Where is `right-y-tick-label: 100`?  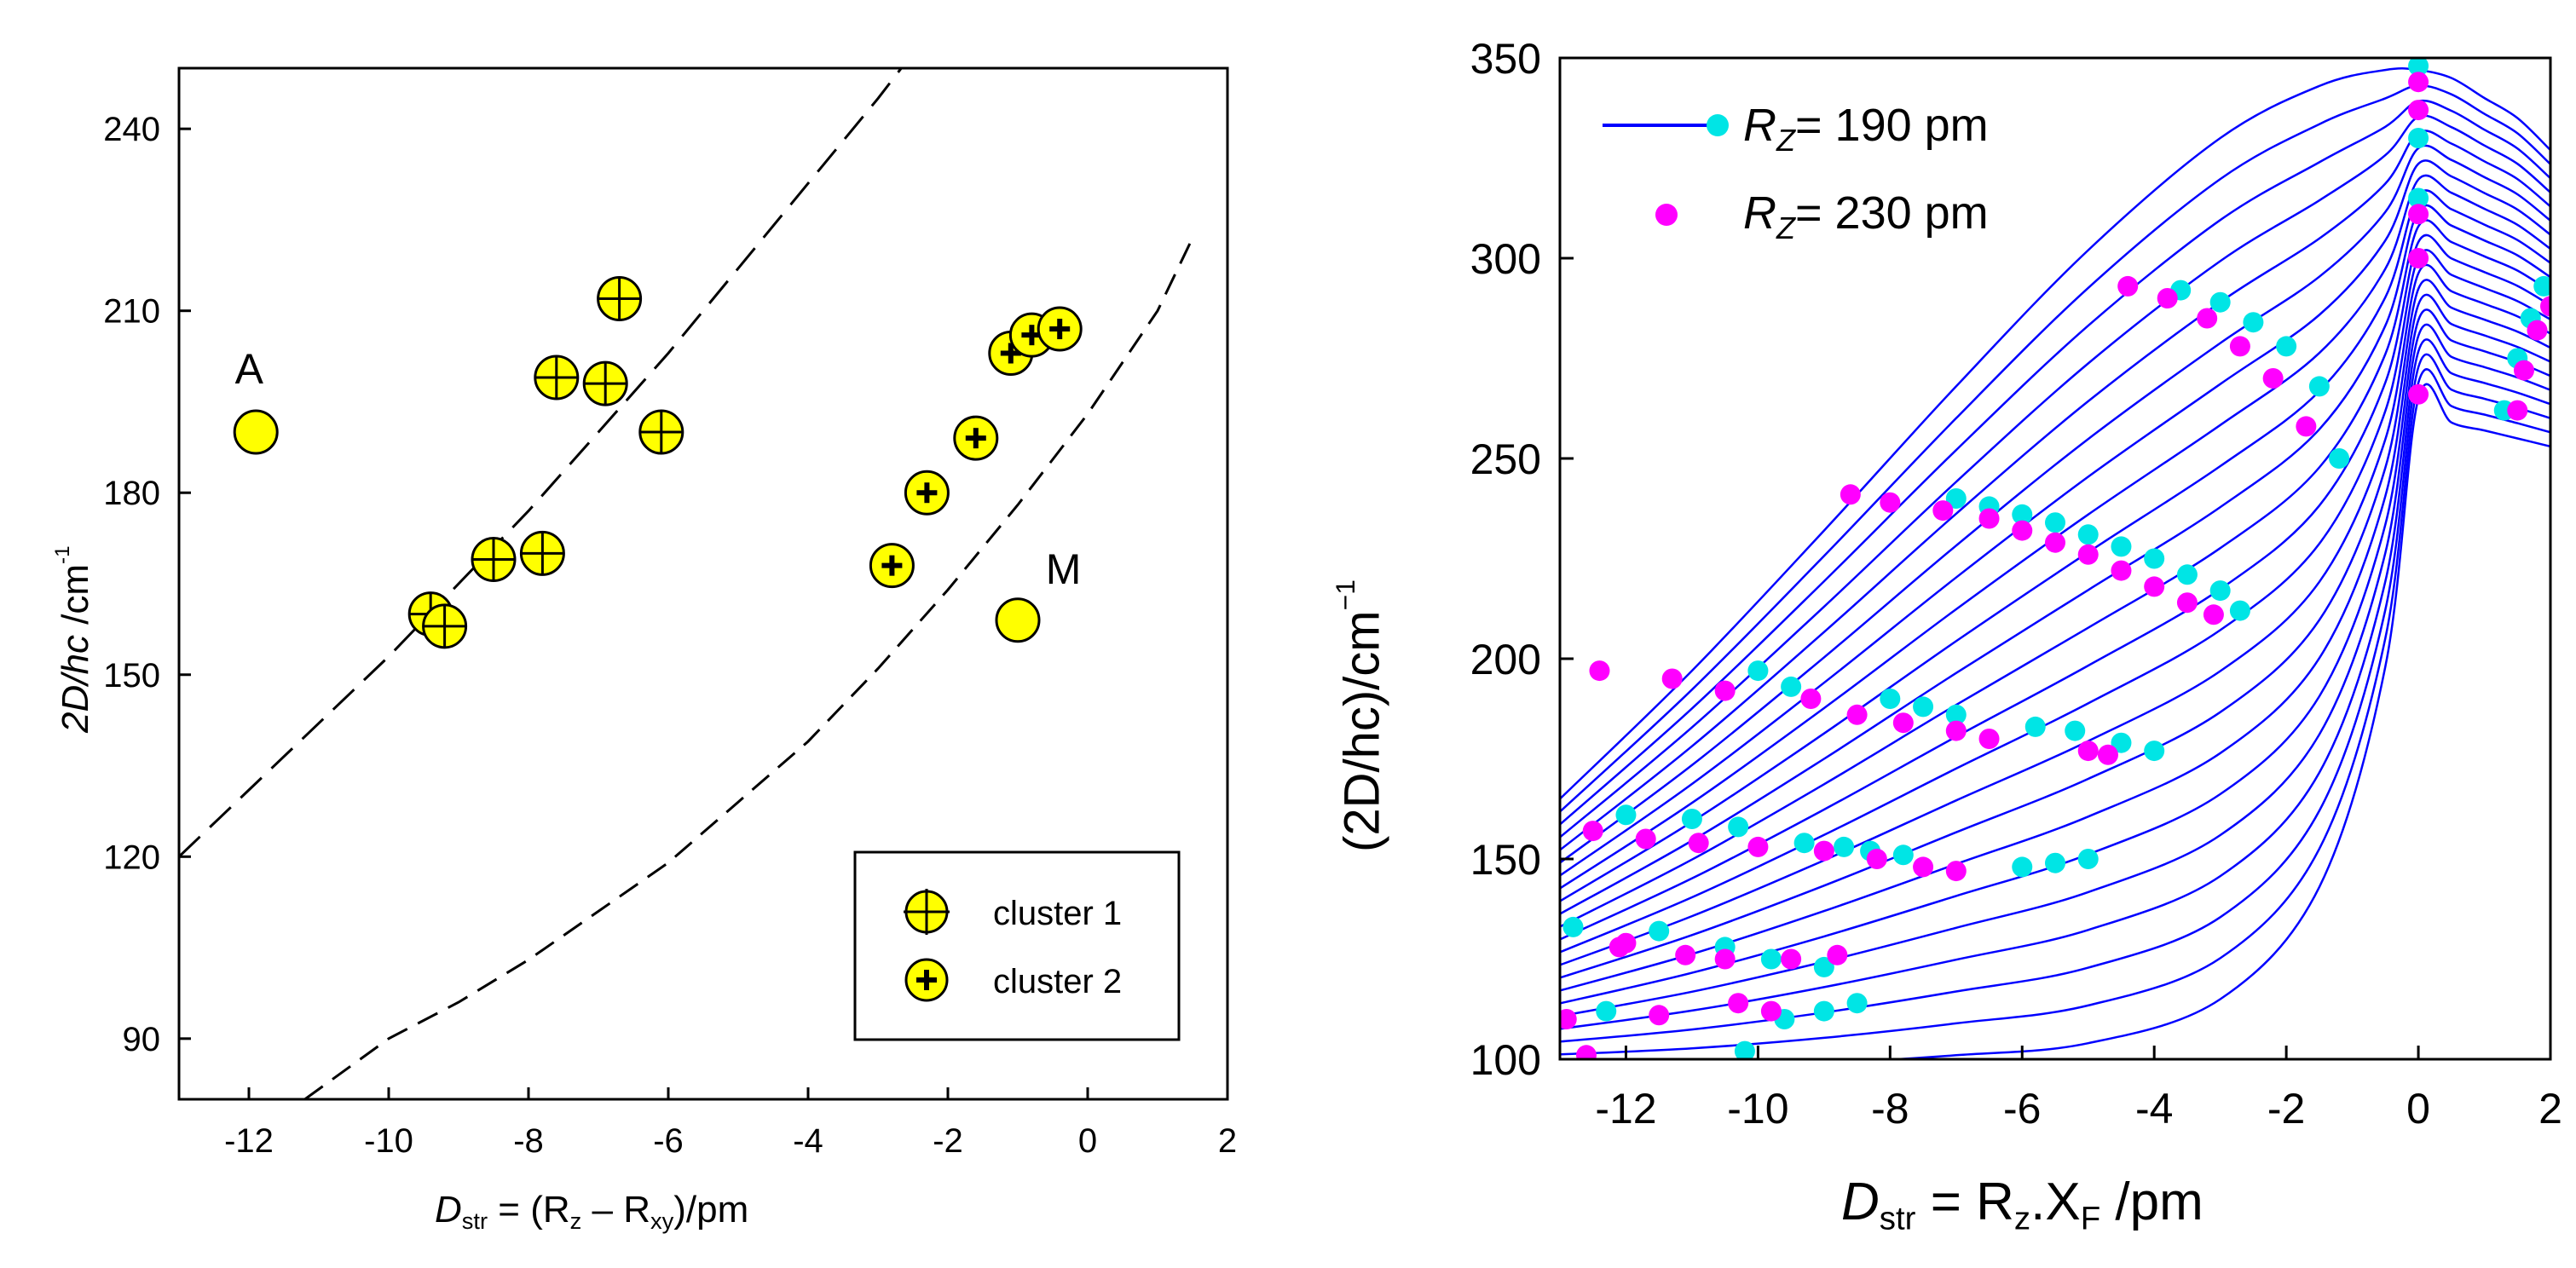
right-y-tick-label: 100 is located at coordinates (1505, 1060).